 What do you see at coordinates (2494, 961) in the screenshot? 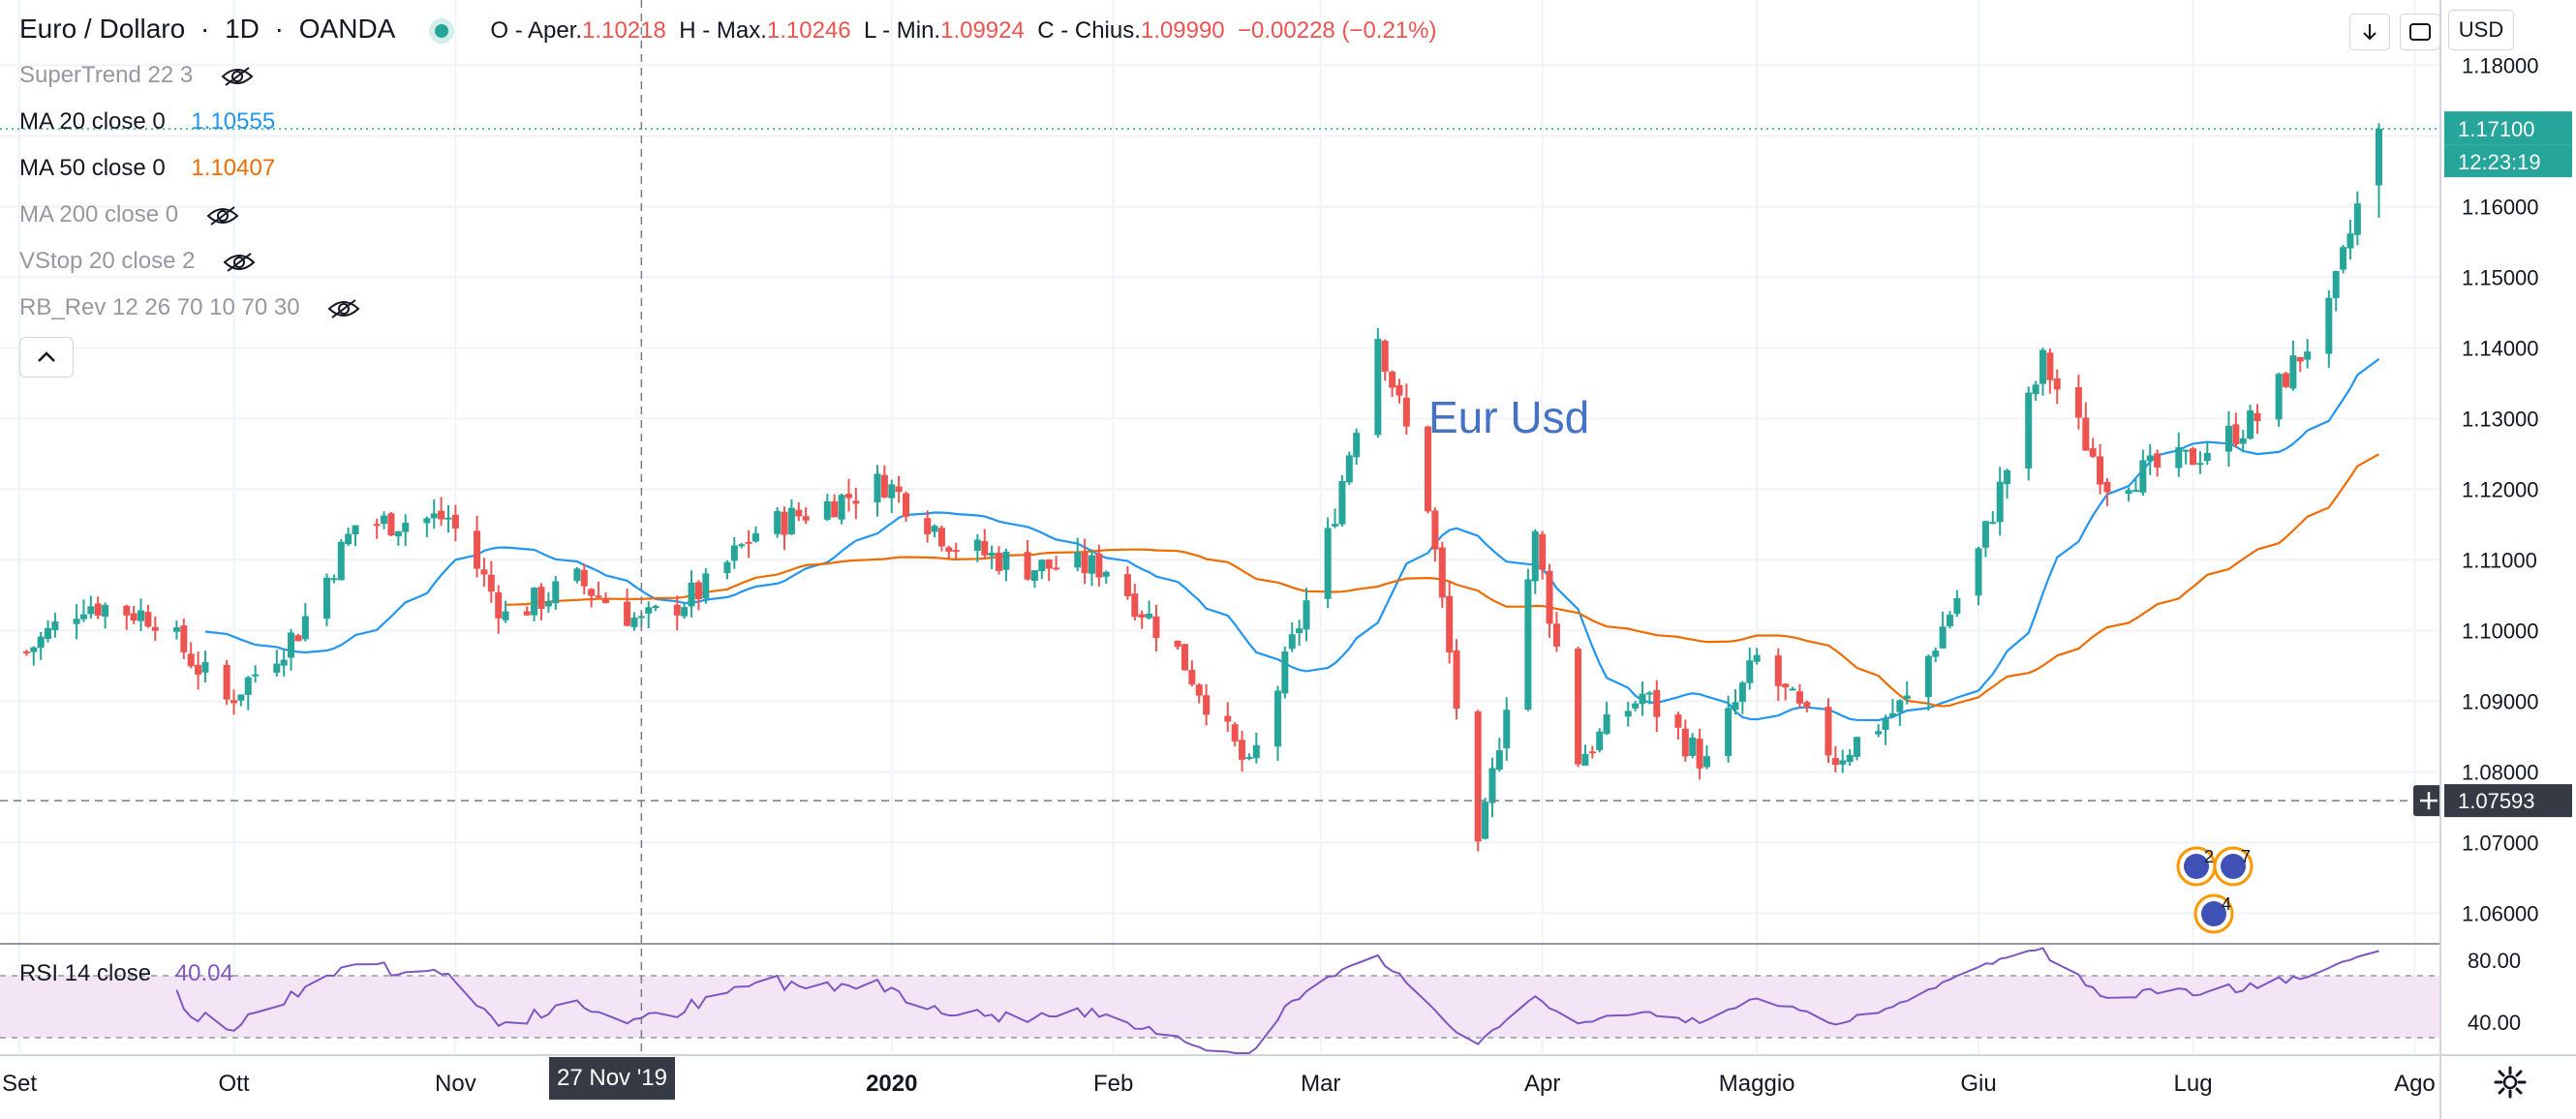
I see `rsi-tick-label: 80.00` at bounding box center [2494, 961].